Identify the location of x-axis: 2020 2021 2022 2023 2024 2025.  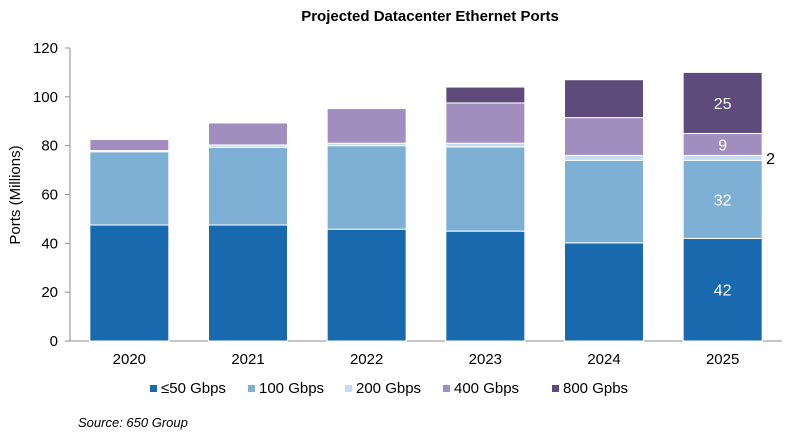
(426, 354).